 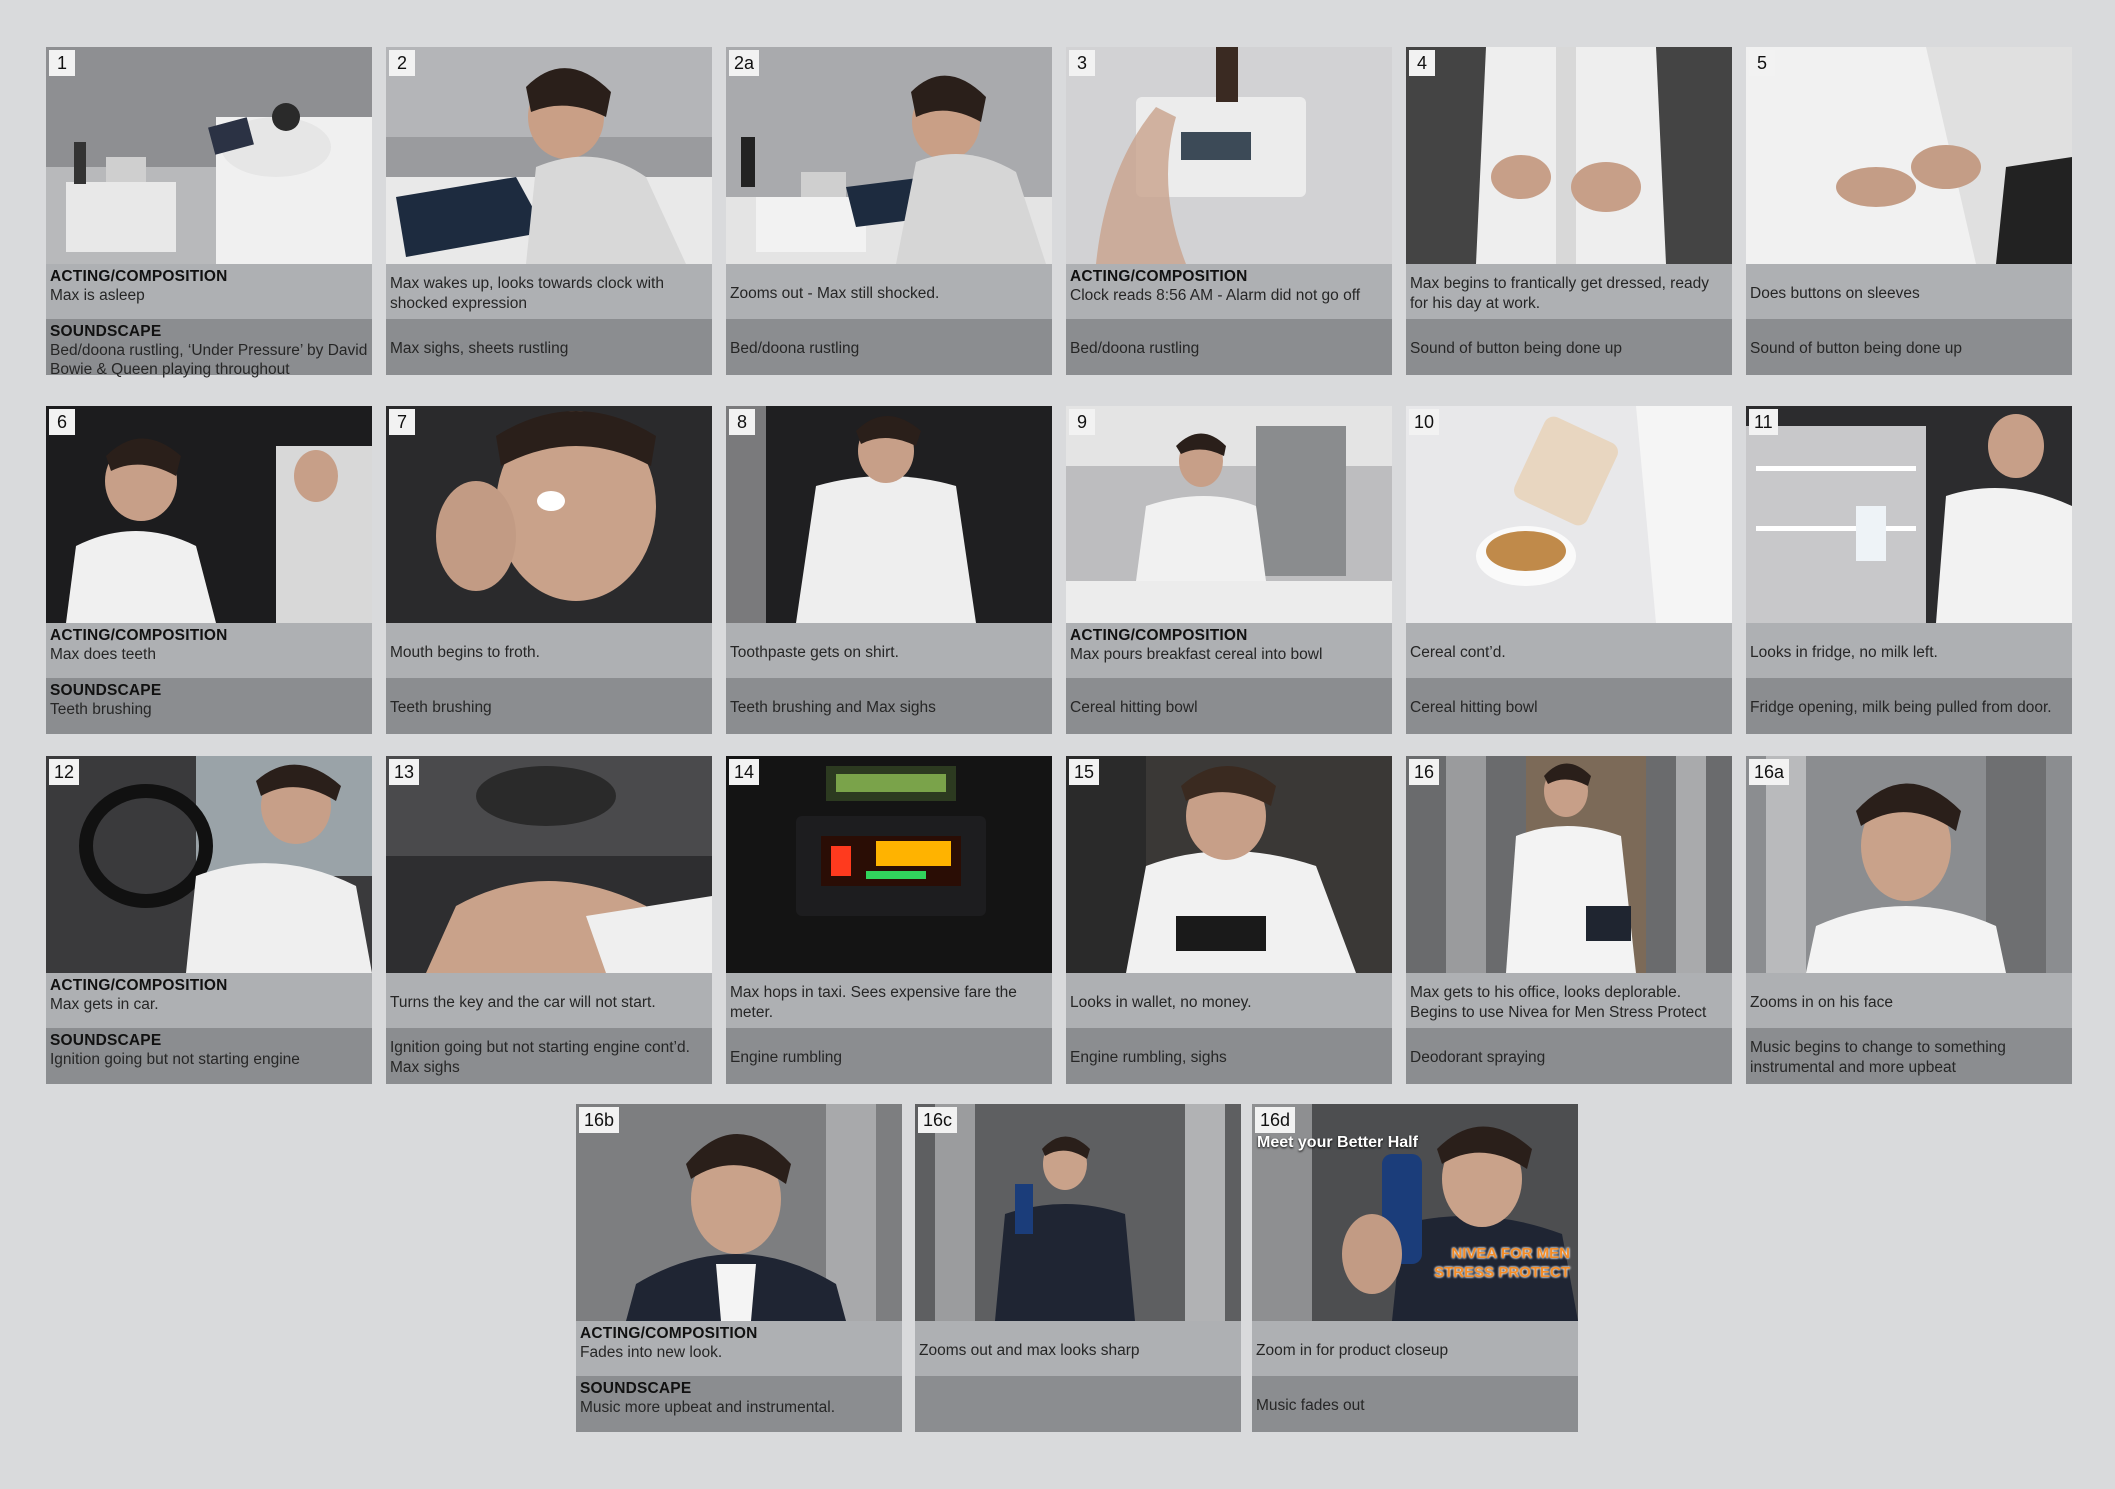 I want to click on action-box: ACTING/COMPOSITION Fades into new look., so click(x=739, y=1348).